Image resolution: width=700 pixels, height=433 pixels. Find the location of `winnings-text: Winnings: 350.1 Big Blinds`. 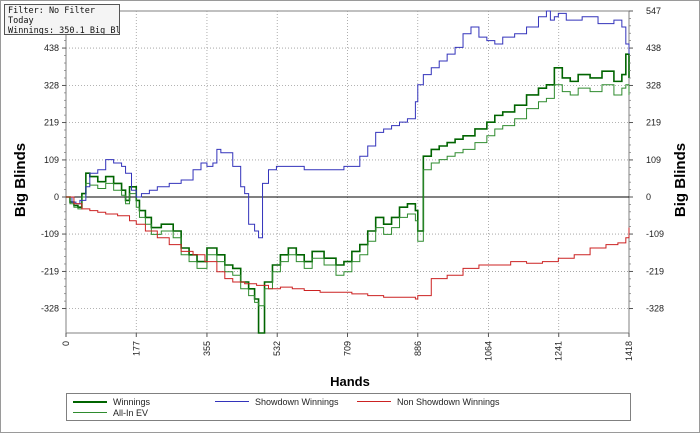

winnings-text: Winnings: 350.1 Big Blinds is located at coordinates (63, 30).